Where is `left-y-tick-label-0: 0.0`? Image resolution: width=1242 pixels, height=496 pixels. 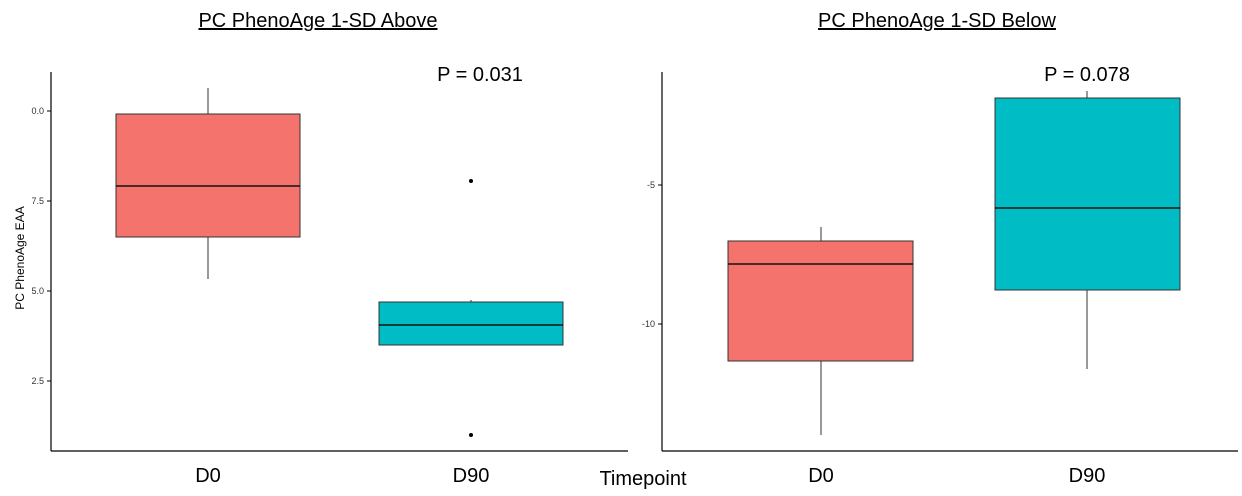
left-y-tick-label-0: 0.0 is located at coordinates (37, 111).